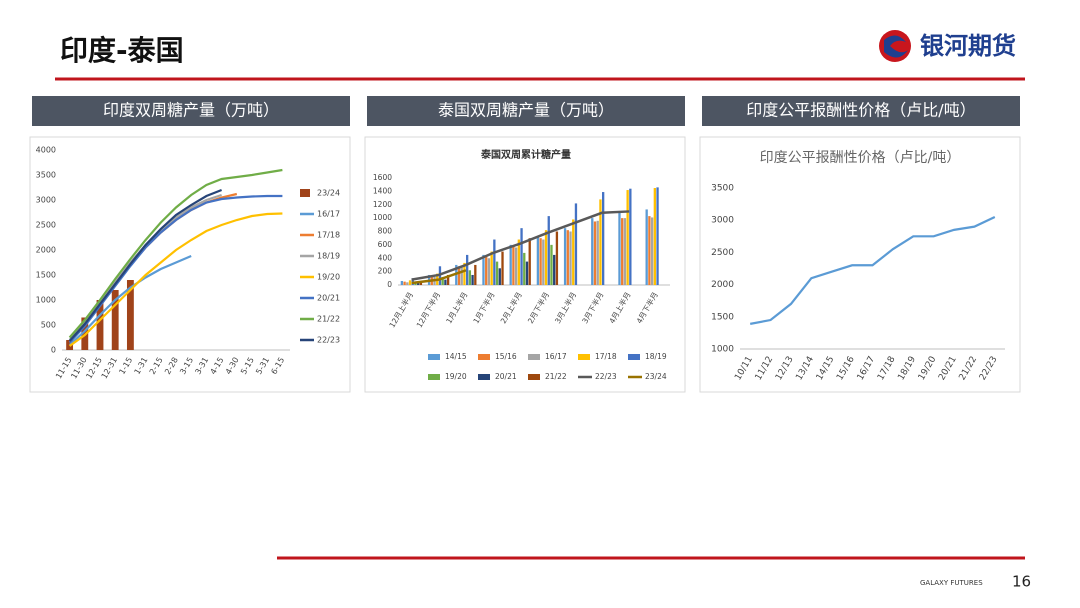 The width and height of the screenshot is (1080, 608). I want to click on y-tick-label: 500, so click(48, 325).